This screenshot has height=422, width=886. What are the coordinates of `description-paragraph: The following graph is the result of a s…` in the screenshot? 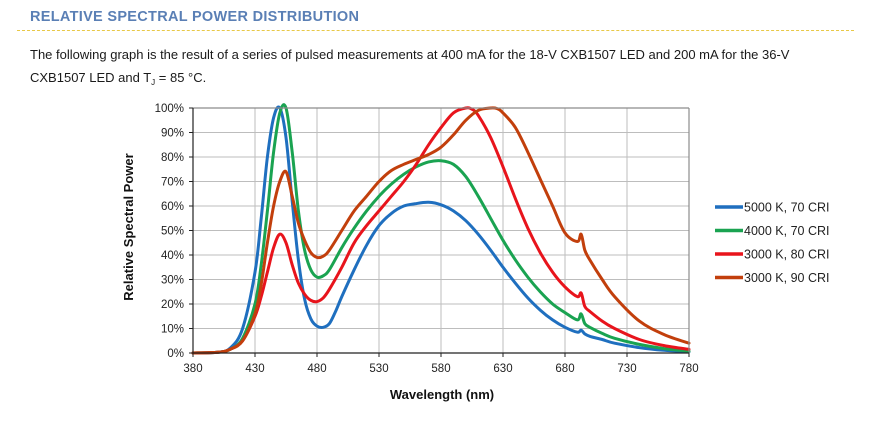 It's located at (450, 68).